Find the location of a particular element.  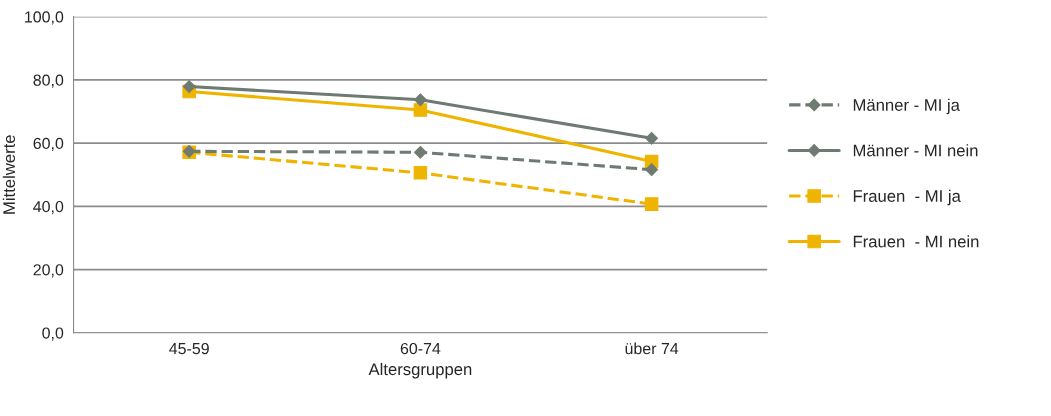

legend-label: Männer - MI nein is located at coordinates (915, 150).